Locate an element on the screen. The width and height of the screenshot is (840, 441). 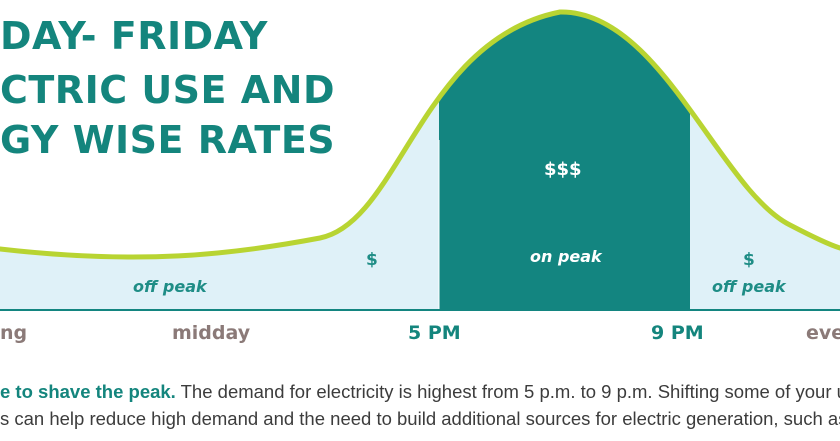
off-peak-left-label: off peak is located at coordinates (170, 286).